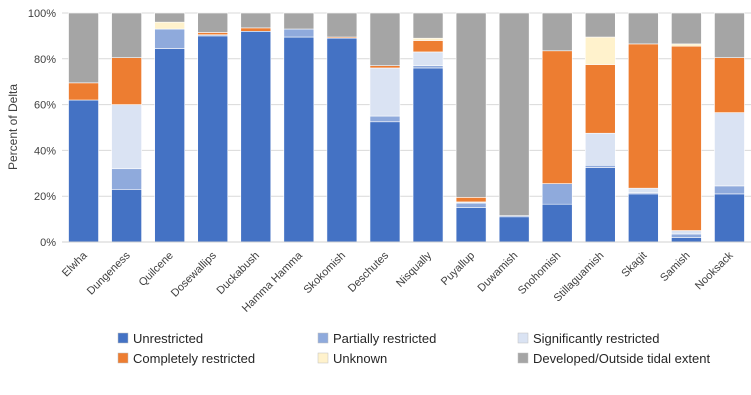 This screenshot has height=395, width=751. I want to click on x-tick-label: Dosewallips, so click(194, 274).